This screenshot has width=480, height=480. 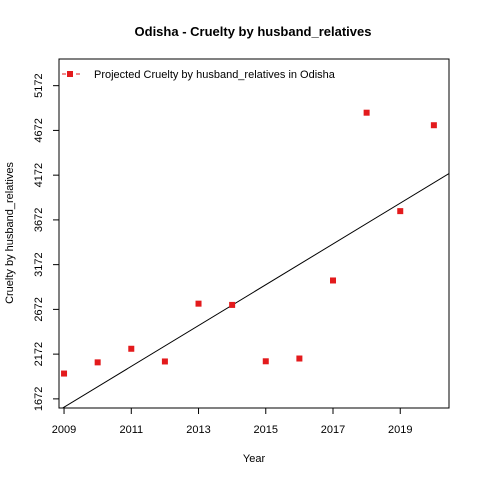 What do you see at coordinates (64, 430) in the screenshot?
I see `x-tick-label: 2009` at bounding box center [64, 430].